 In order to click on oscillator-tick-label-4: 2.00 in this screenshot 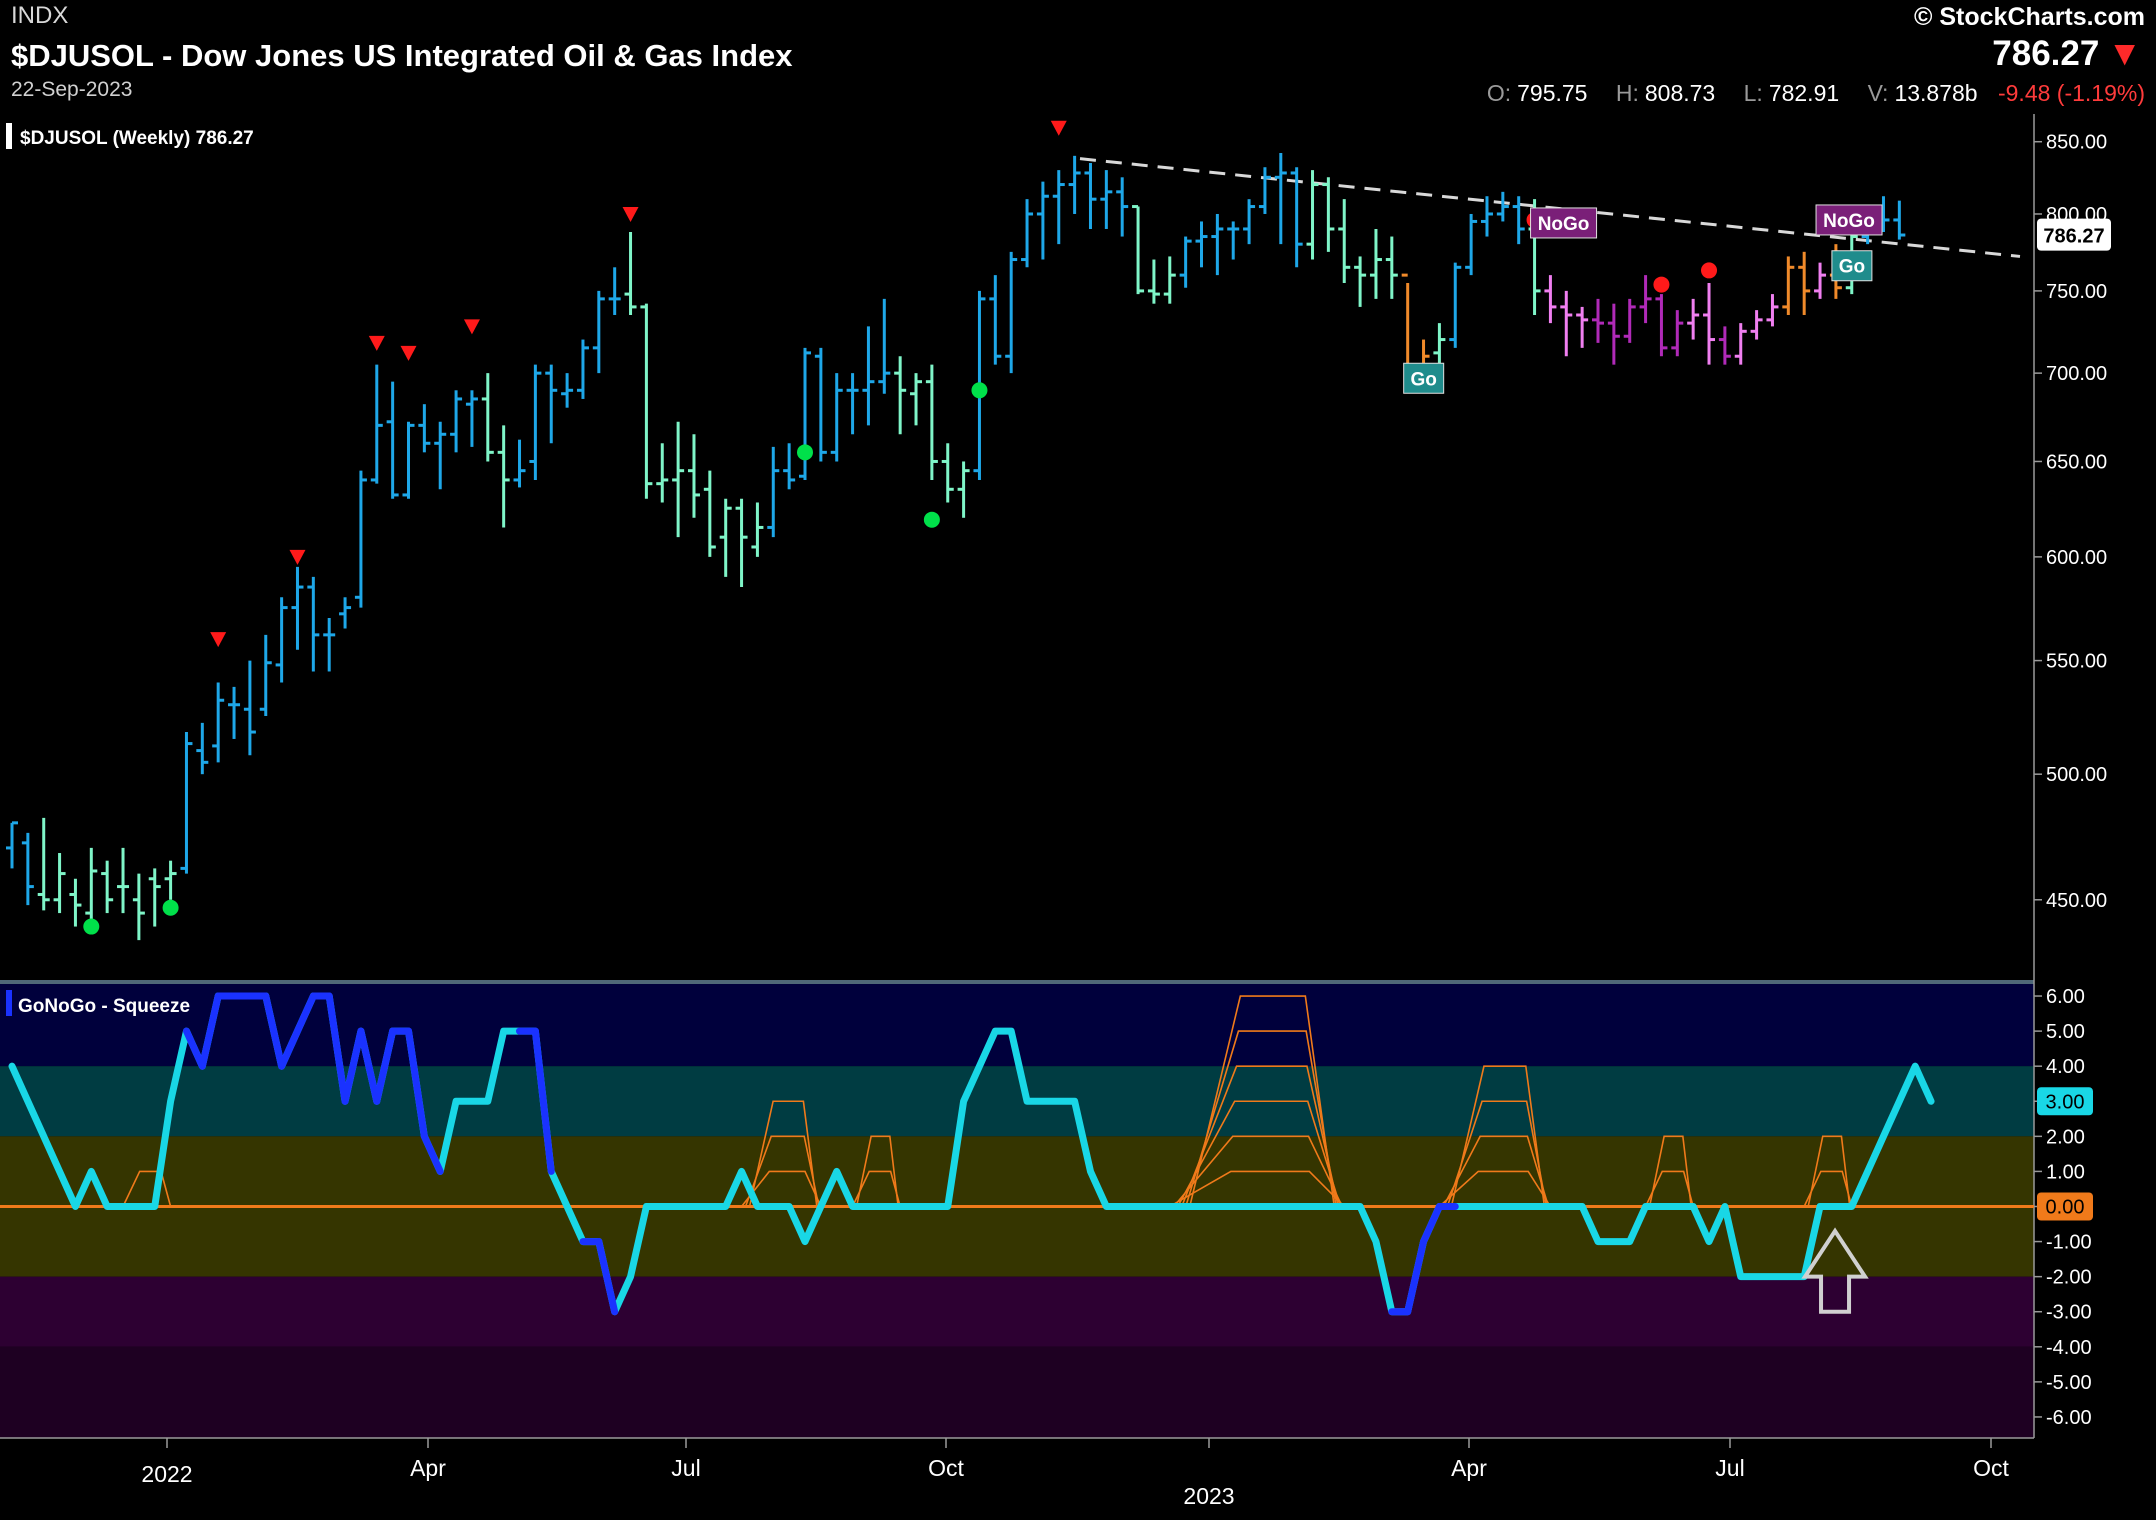, I will do `click(2065, 1137)`.